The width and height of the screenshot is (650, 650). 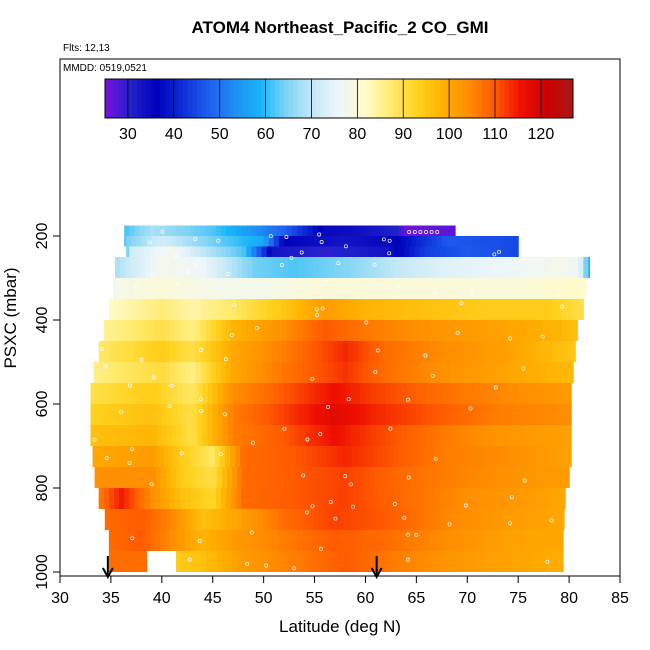 I want to click on heatmap-row, so click(x=331, y=414).